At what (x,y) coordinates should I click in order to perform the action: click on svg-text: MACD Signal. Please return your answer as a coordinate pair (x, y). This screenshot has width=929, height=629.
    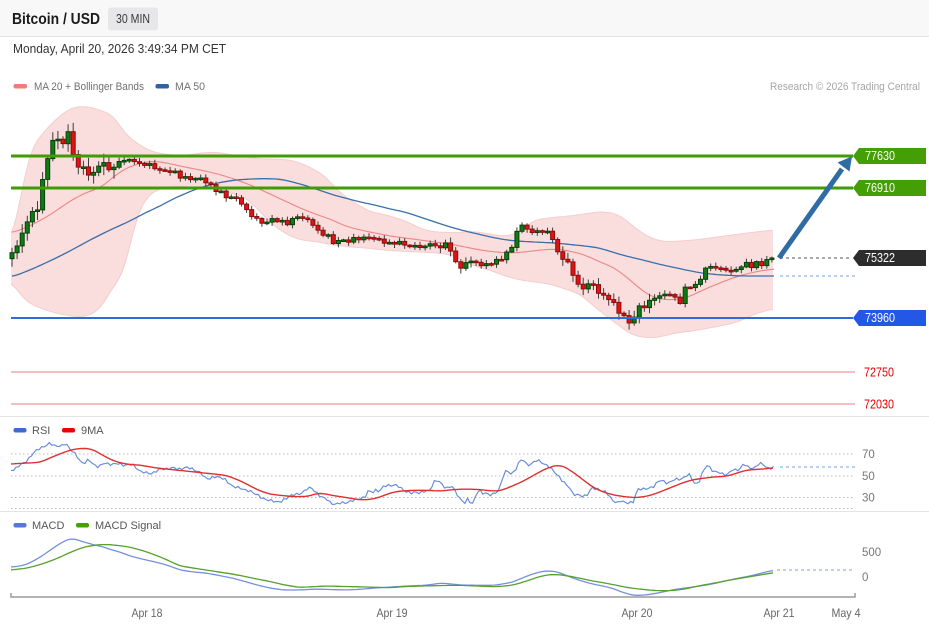
    Looking at the image, I should click on (128, 526).